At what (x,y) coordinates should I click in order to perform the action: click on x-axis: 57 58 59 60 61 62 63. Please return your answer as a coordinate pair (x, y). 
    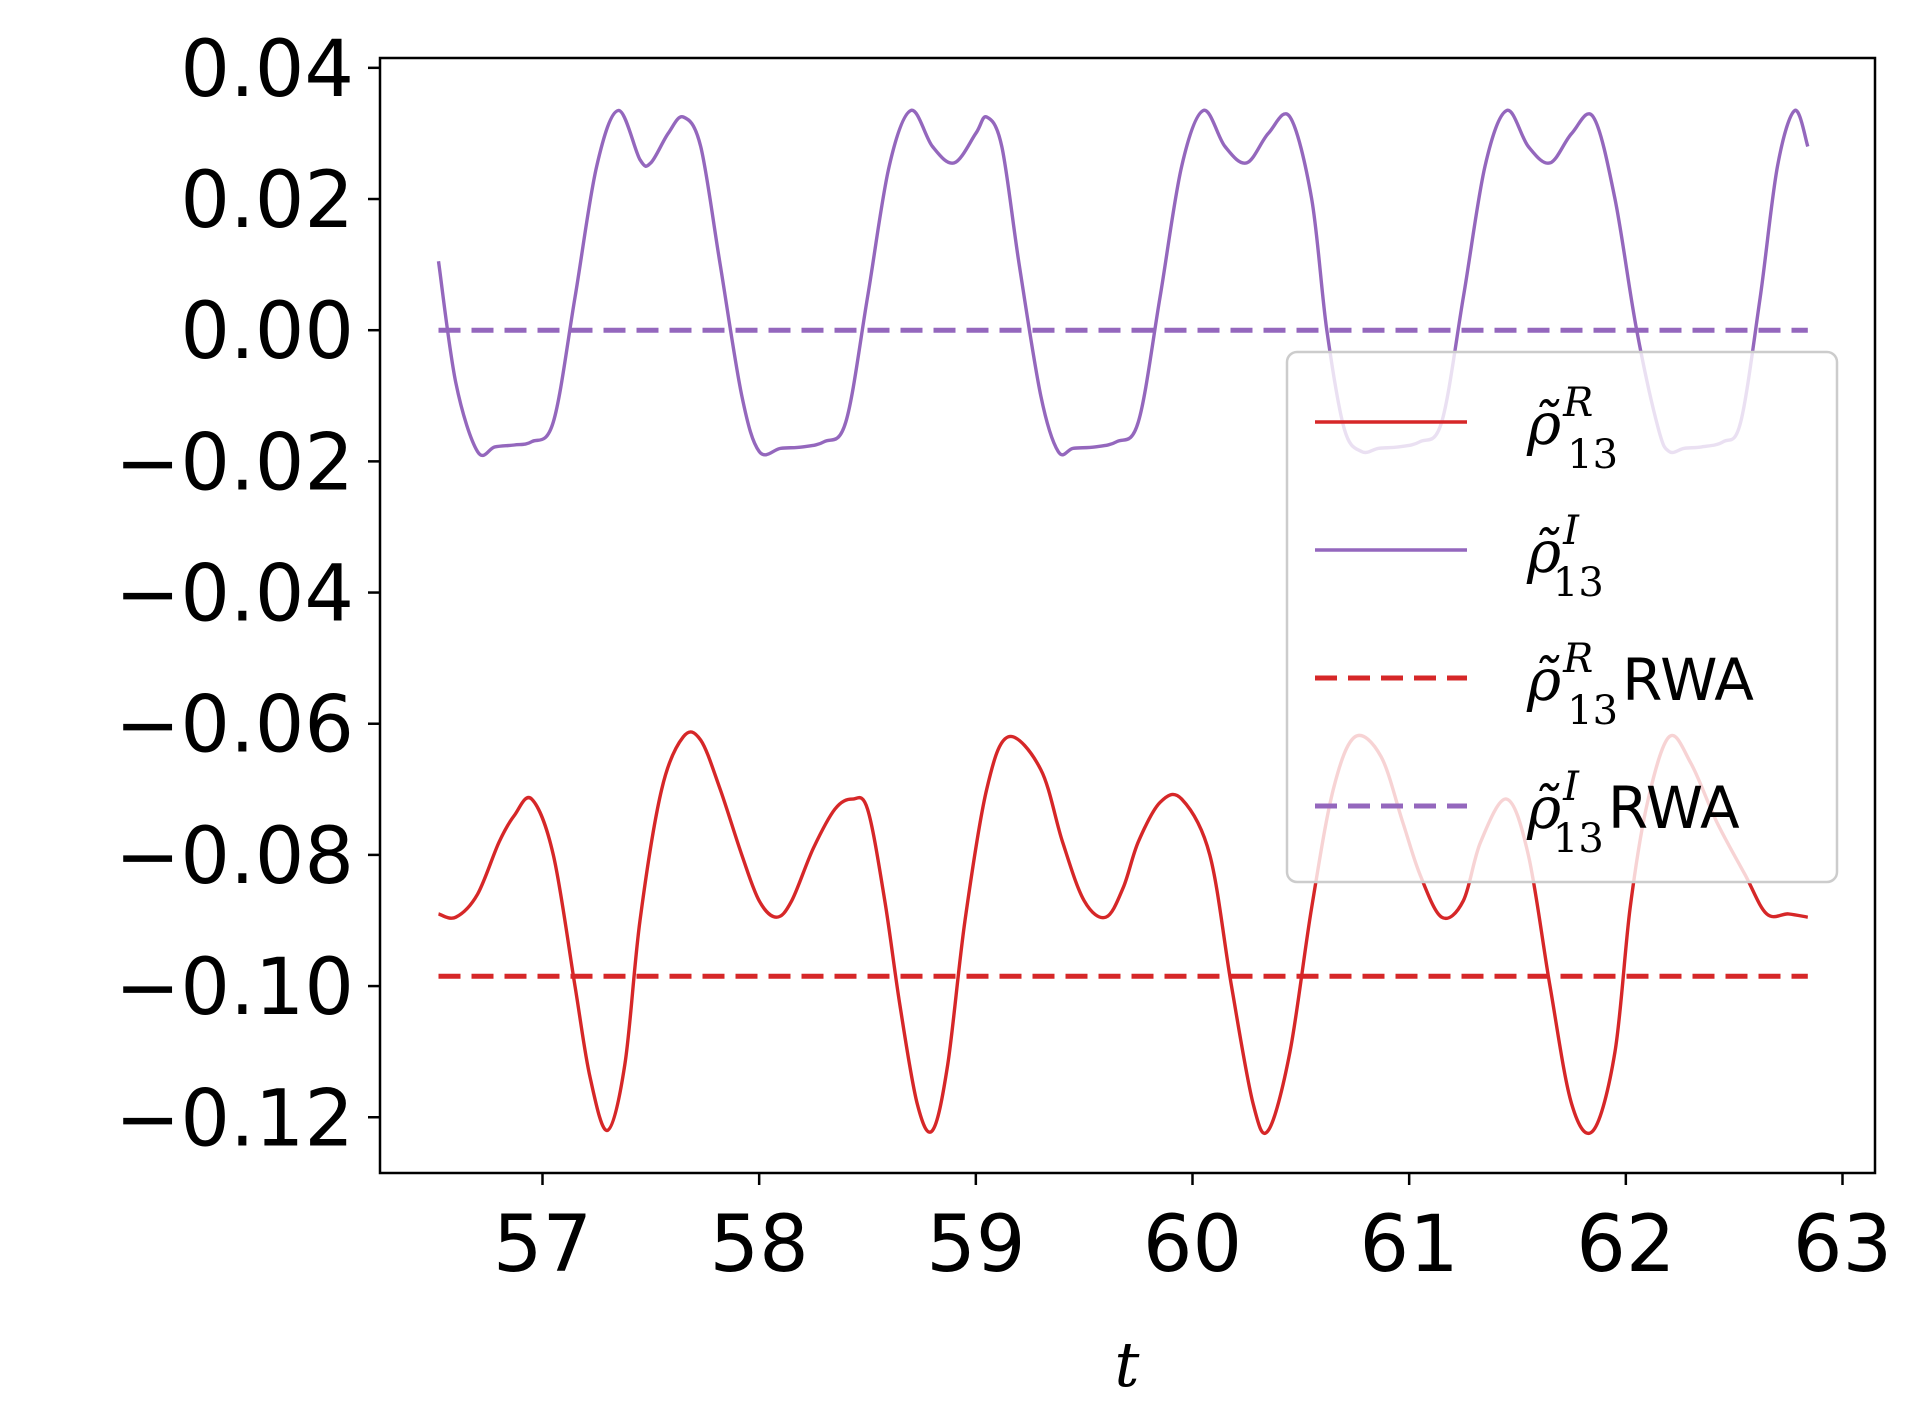
    Looking at the image, I should click on (1192, 1231).